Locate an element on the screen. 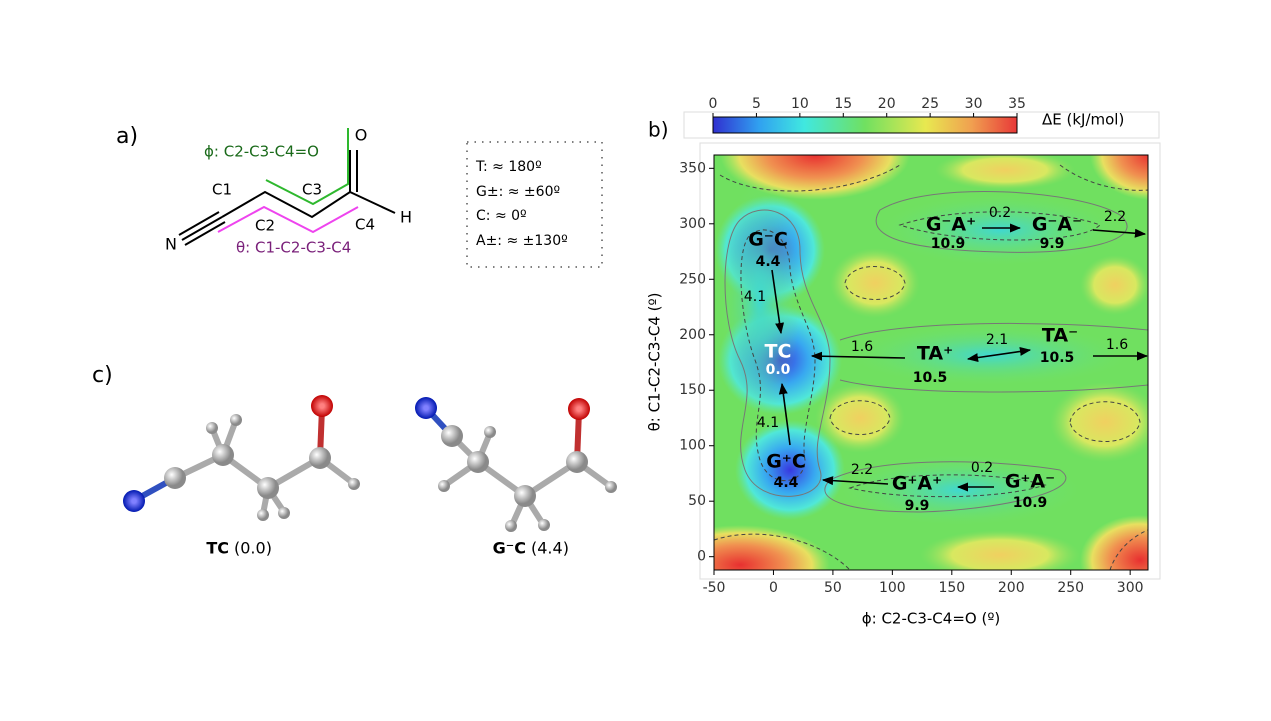 This screenshot has height=721, width=1271. definition: A±: ≈ ±130º is located at coordinates (522, 241).